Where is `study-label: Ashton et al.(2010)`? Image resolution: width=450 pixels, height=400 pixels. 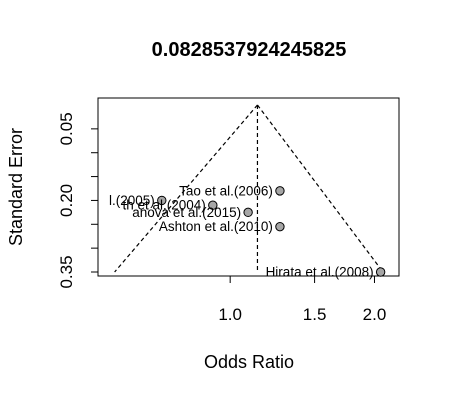 study-label: Ashton et al.(2010) is located at coordinates (216, 226).